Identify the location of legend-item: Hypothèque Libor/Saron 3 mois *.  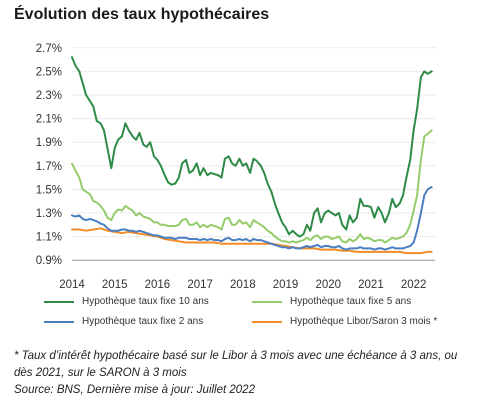
(344, 321).